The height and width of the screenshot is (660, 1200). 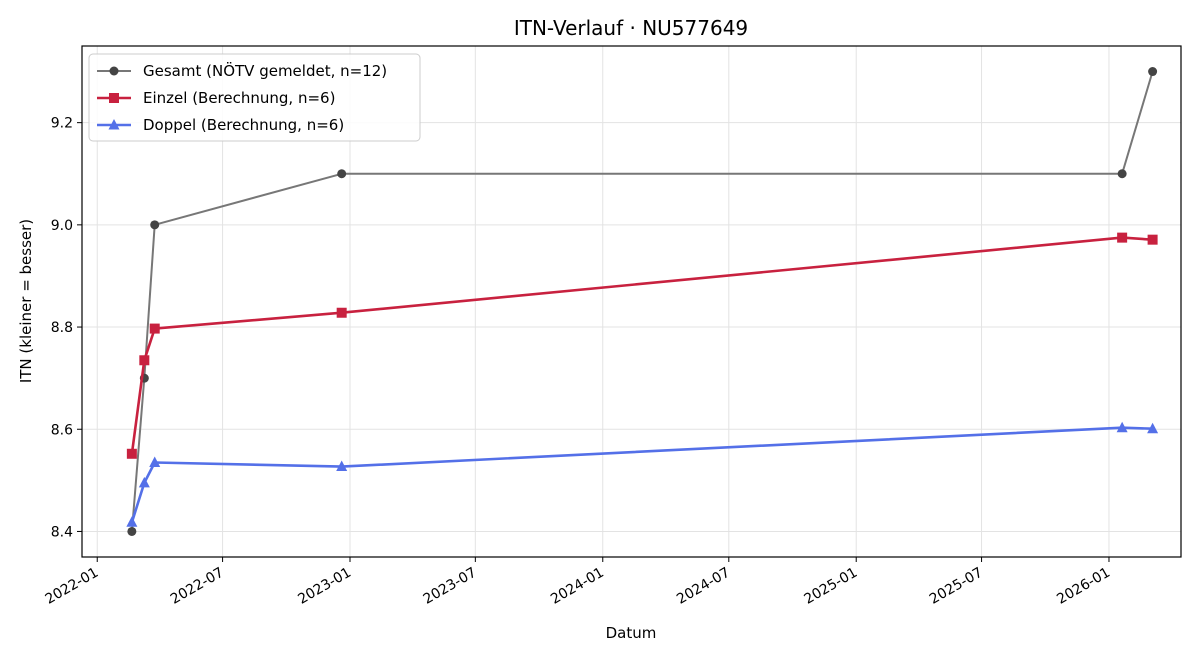 I want to click on x-tick-label: 2024-07, so click(x=703, y=586).